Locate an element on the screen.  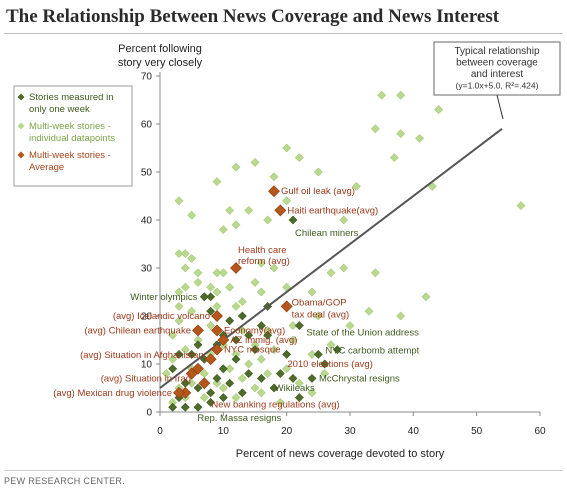
point-label: State of the Union address is located at coordinates (362, 333).